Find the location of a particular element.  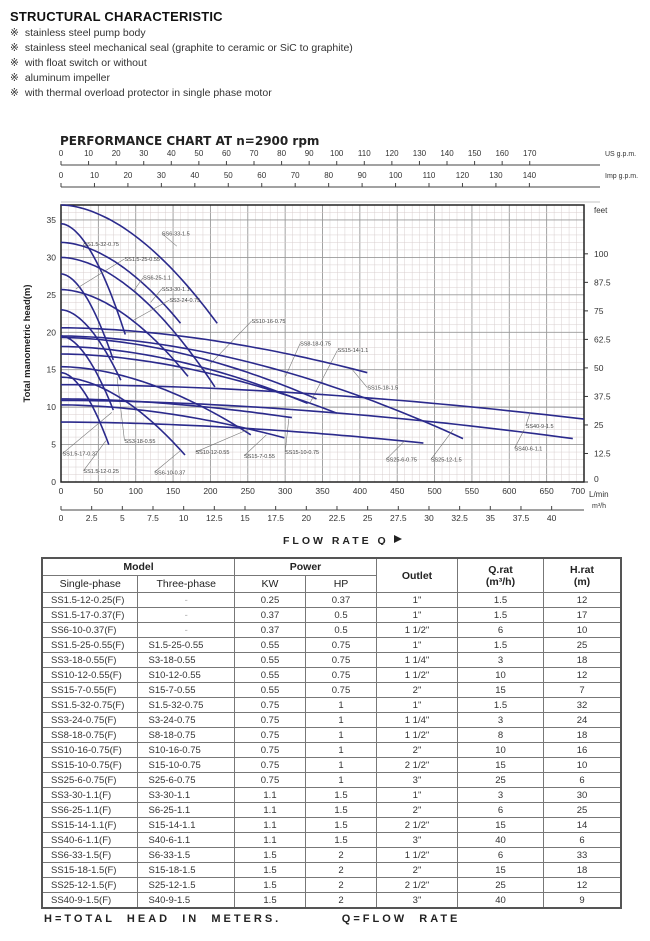

table-row: SS8-18-0.75(F) S8-18-0.75 0.75 1 1 1/2" 8 18 is located at coordinates (331, 735).